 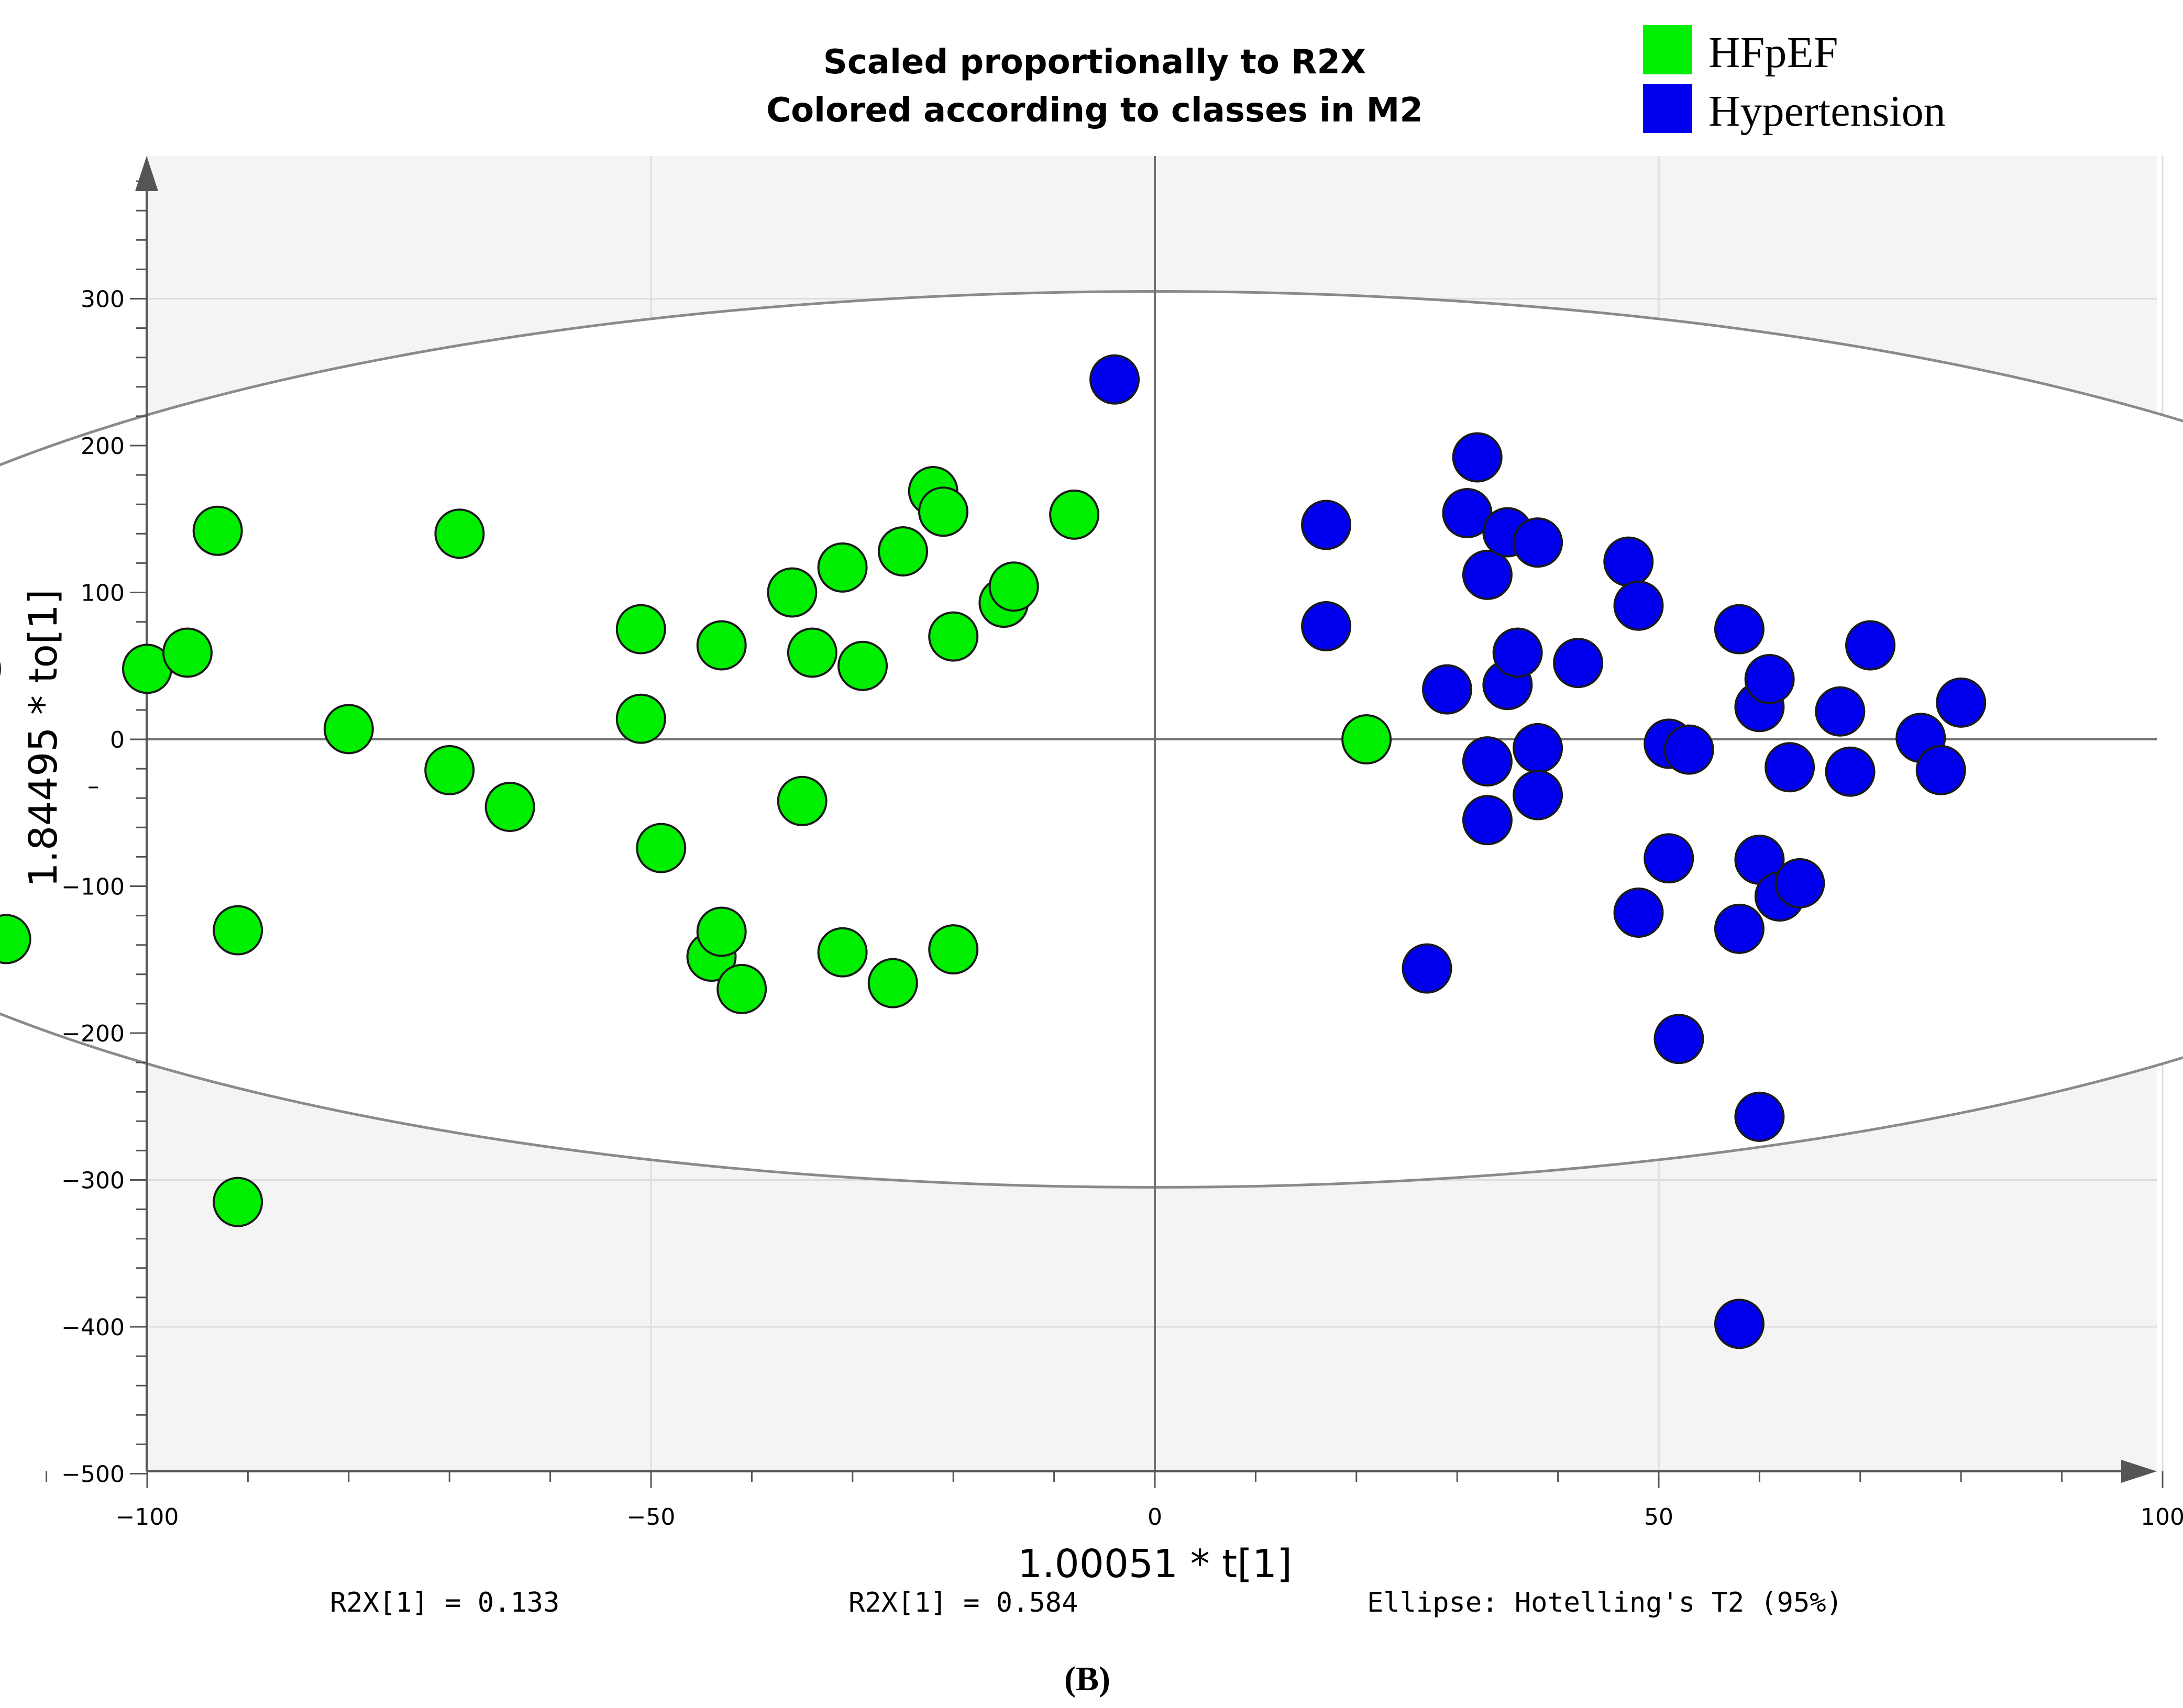 What do you see at coordinates (1794, 81) in the screenshot?
I see `legend: HFpEF Hypertension` at bounding box center [1794, 81].